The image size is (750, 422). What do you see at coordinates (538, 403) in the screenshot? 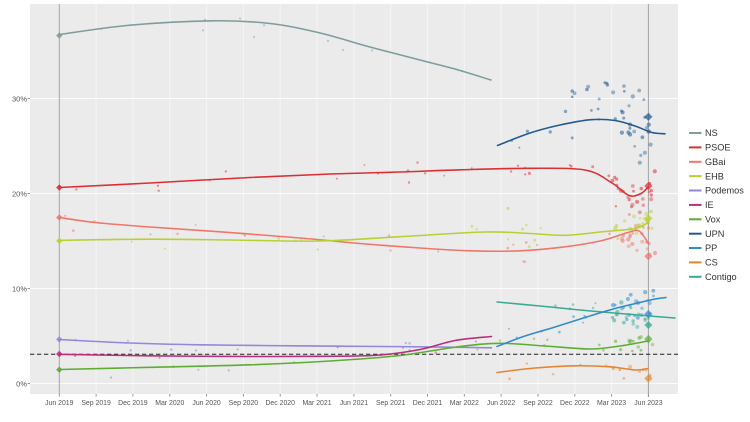
I see `svg-text: Sep 2022` at bounding box center [538, 403].